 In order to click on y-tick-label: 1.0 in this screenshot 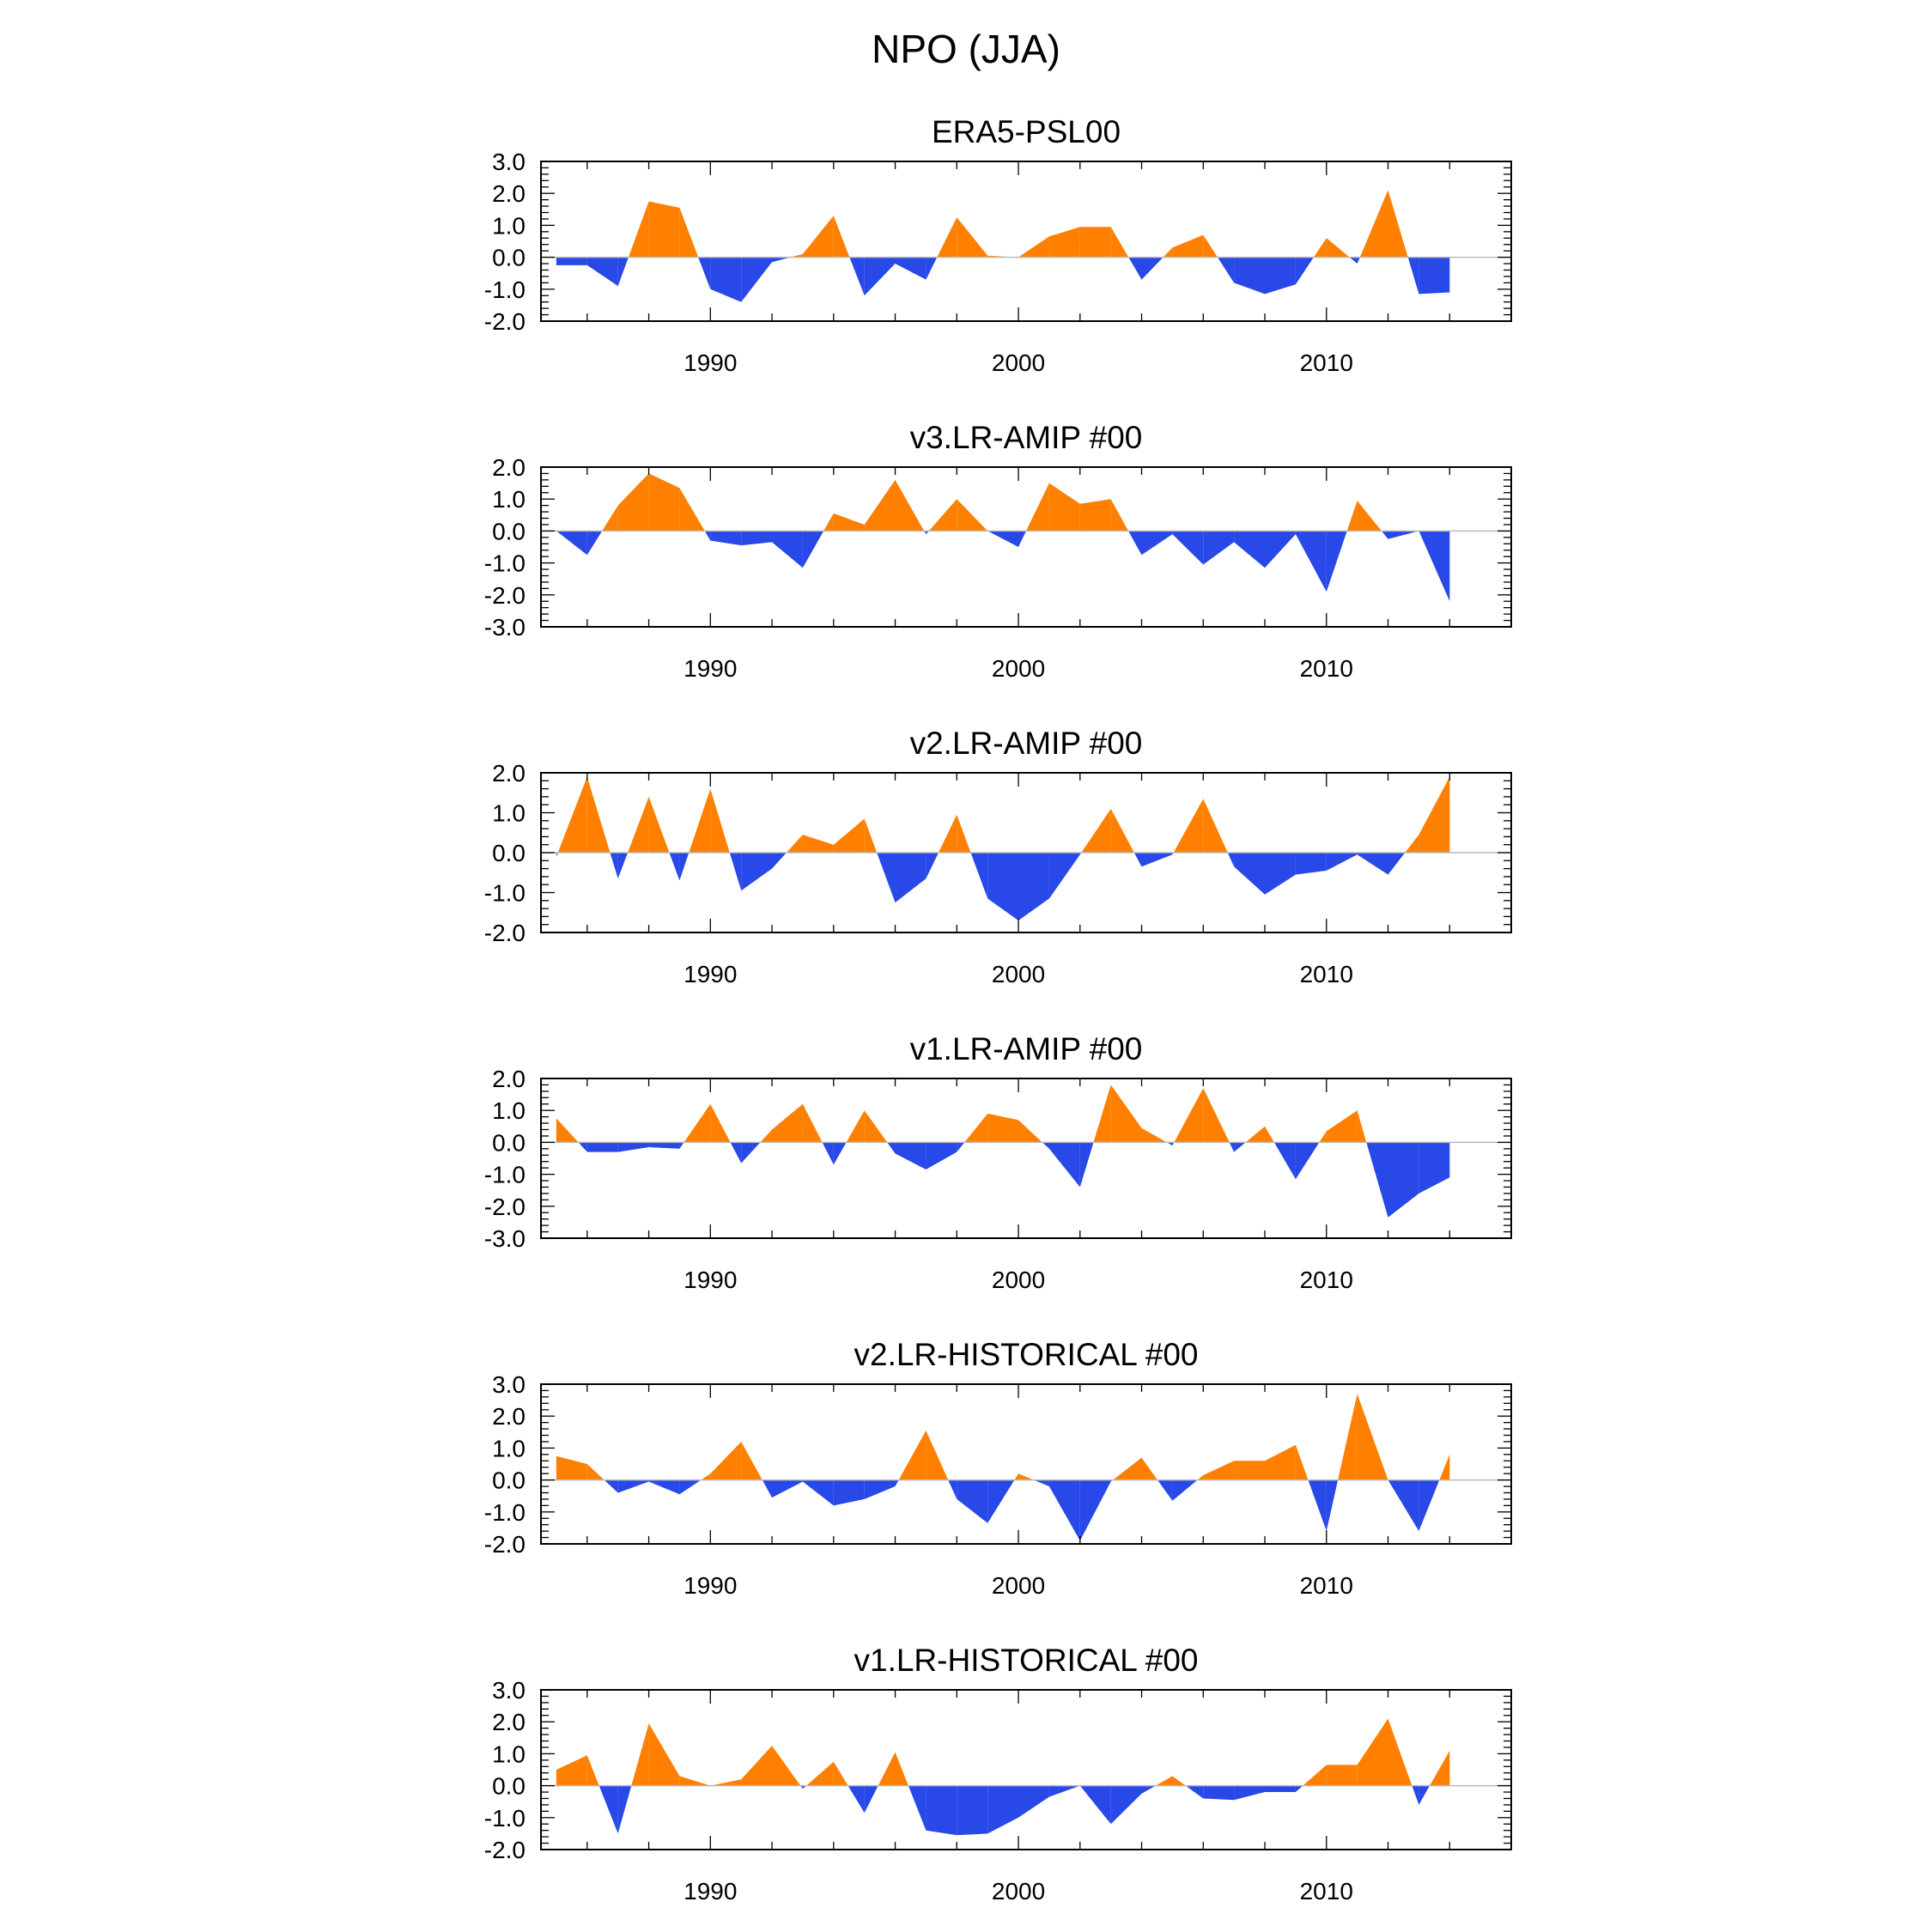, I will do `click(509, 226)`.